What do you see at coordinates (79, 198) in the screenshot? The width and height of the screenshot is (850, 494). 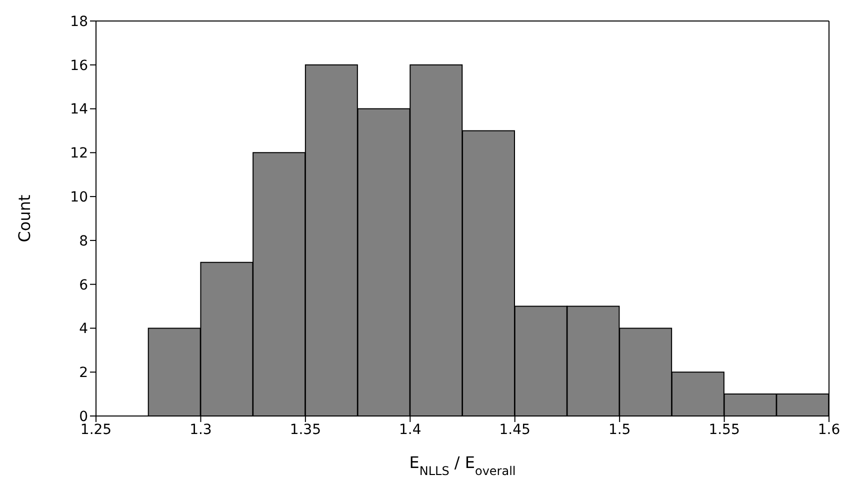 I see `y-tick-label: 10` at bounding box center [79, 198].